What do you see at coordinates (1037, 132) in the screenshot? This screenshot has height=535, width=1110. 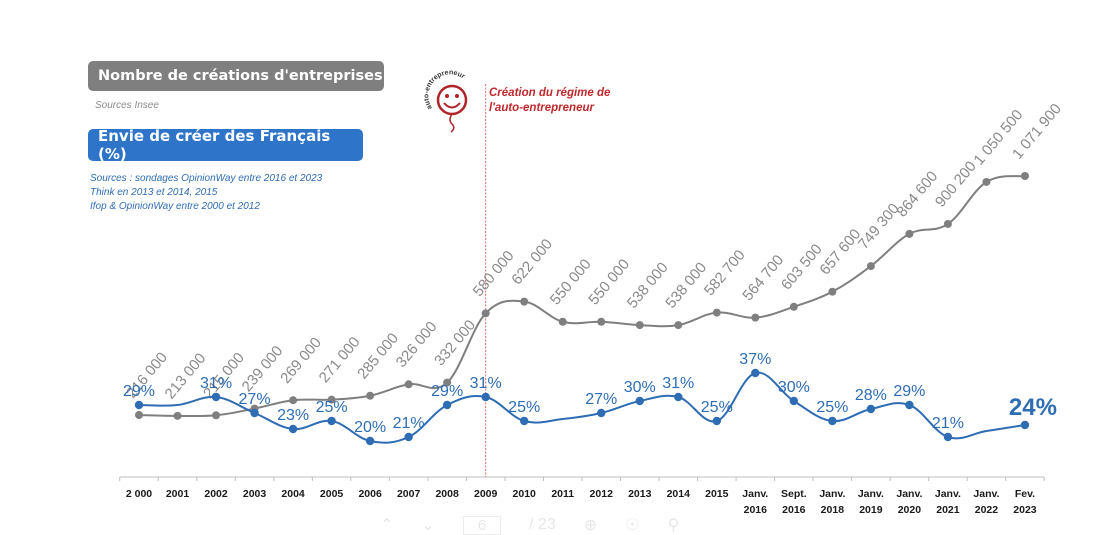 I see `creations-data-label: 1 071 900` at bounding box center [1037, 132].